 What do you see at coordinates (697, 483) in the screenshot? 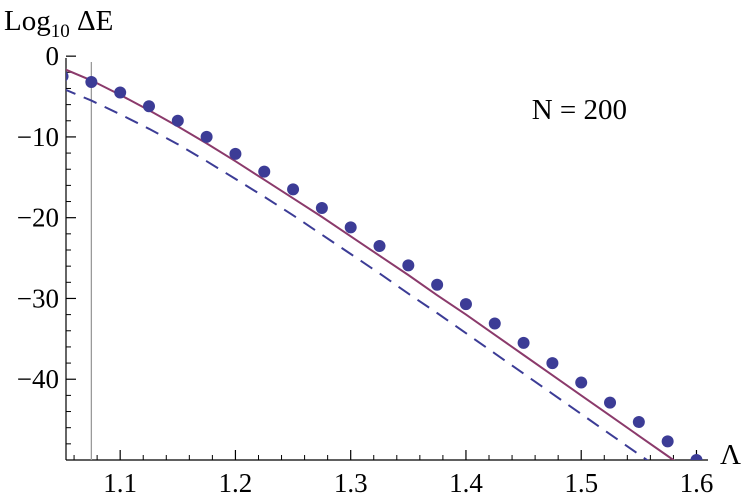
I see `x-tick-label: 1.6` at bounding box center [697, 483].